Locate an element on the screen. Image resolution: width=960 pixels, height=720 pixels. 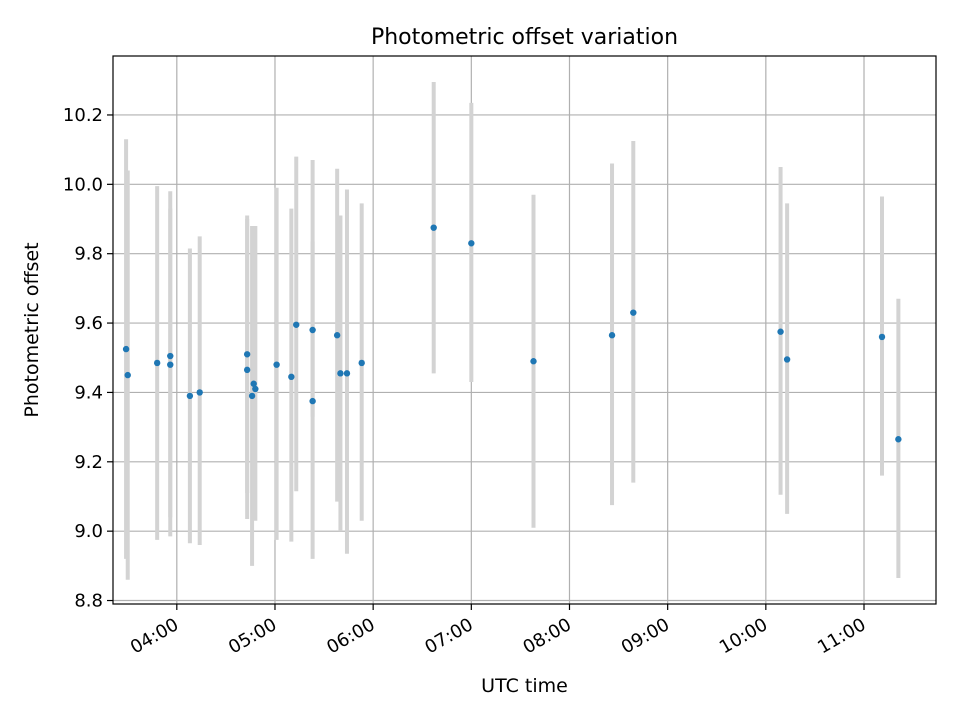
y-axis-label: Photometric offset is located at coordinates (32, 329).